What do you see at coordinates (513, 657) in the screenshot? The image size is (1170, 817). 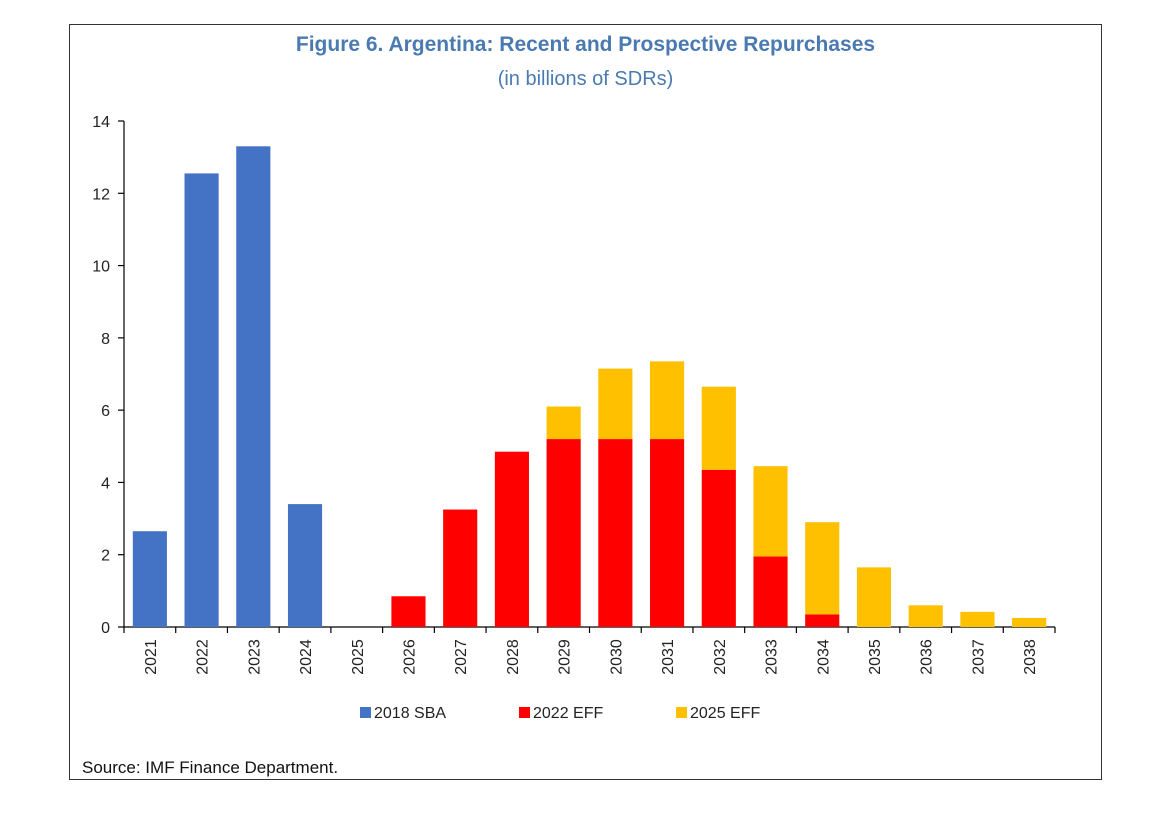 I see `x-tick-label: 2028` at bounding box center [513, 657].